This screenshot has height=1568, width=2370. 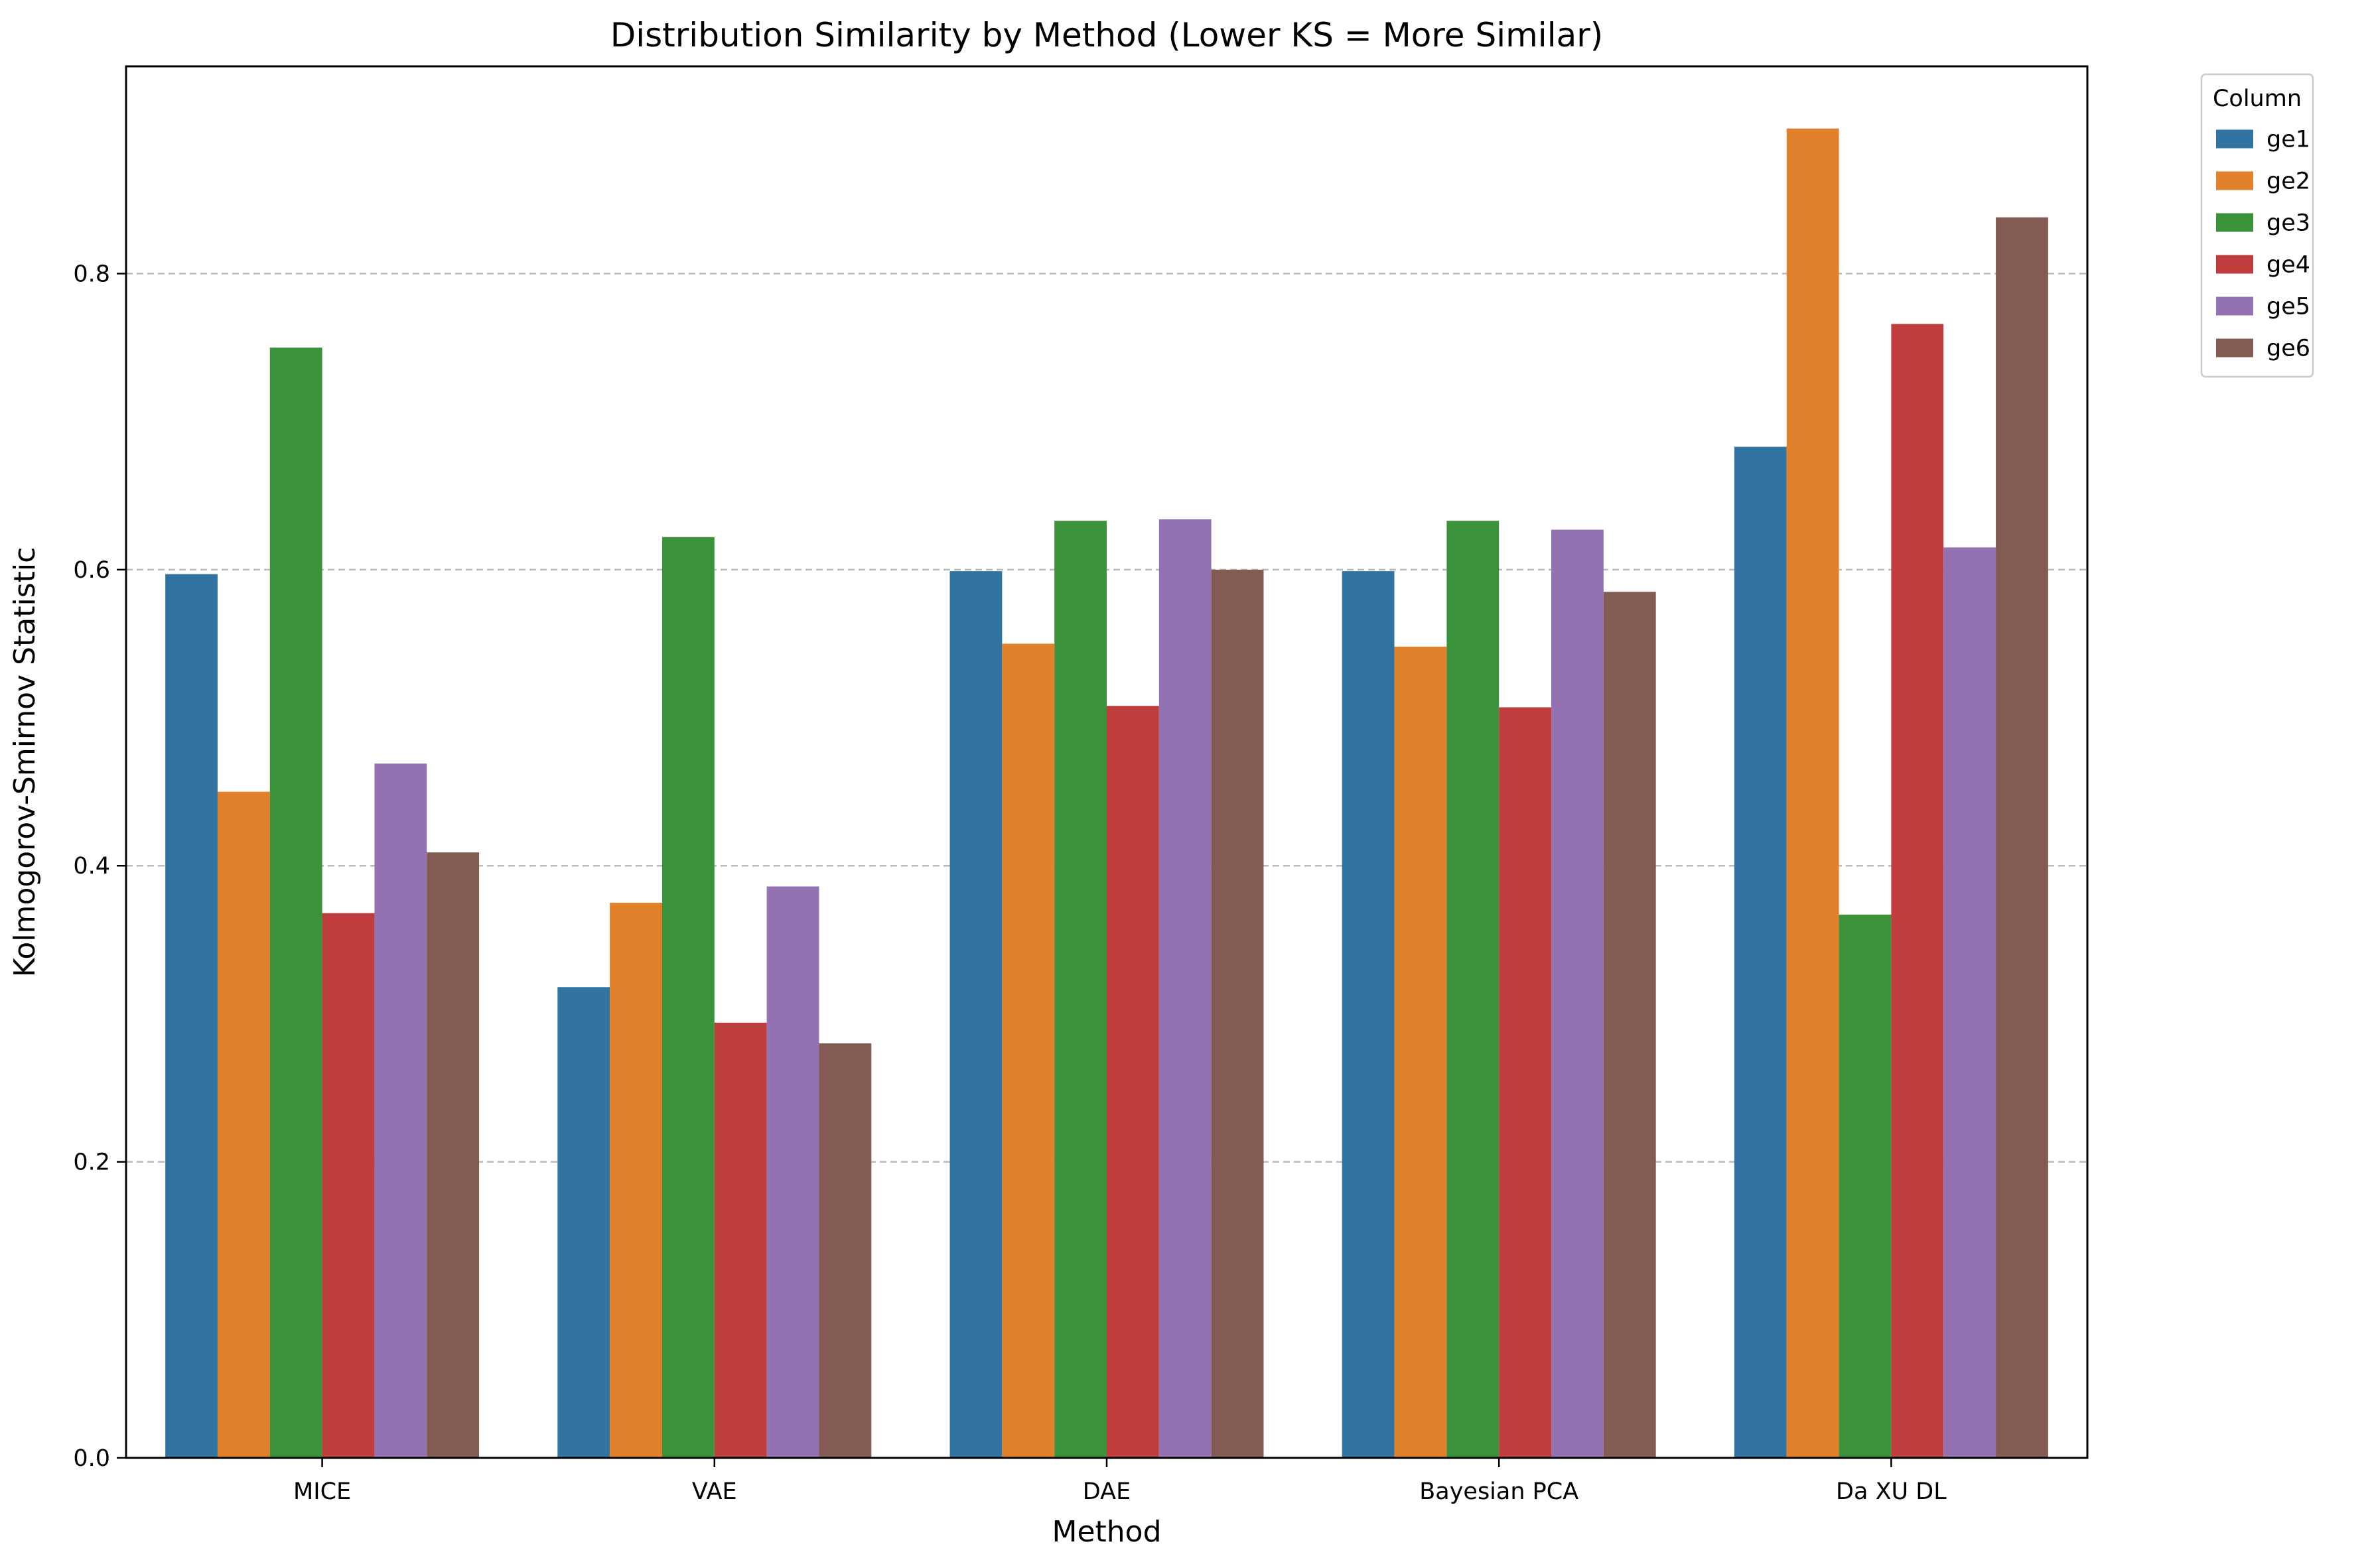 What do you see at coordinates (25, 762) in the screenshot?
I see `y-axis-label: Kolmogorov-Smirnov Statistic` at bounding box center [25, 762].